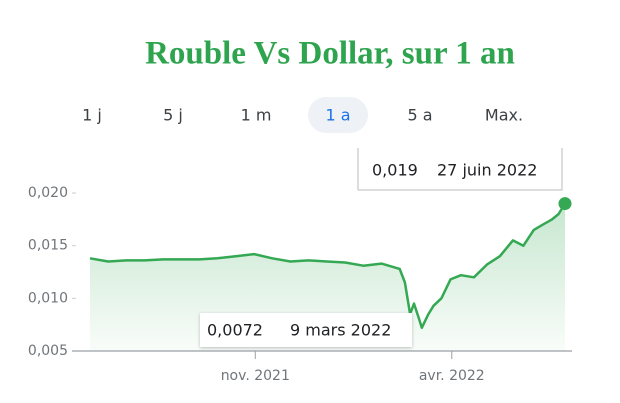  What do you see at coordinates (487, 170) in the screenshot?
I see `tooltip-date: 27 juin 2022` at bounding box center [487, 170].